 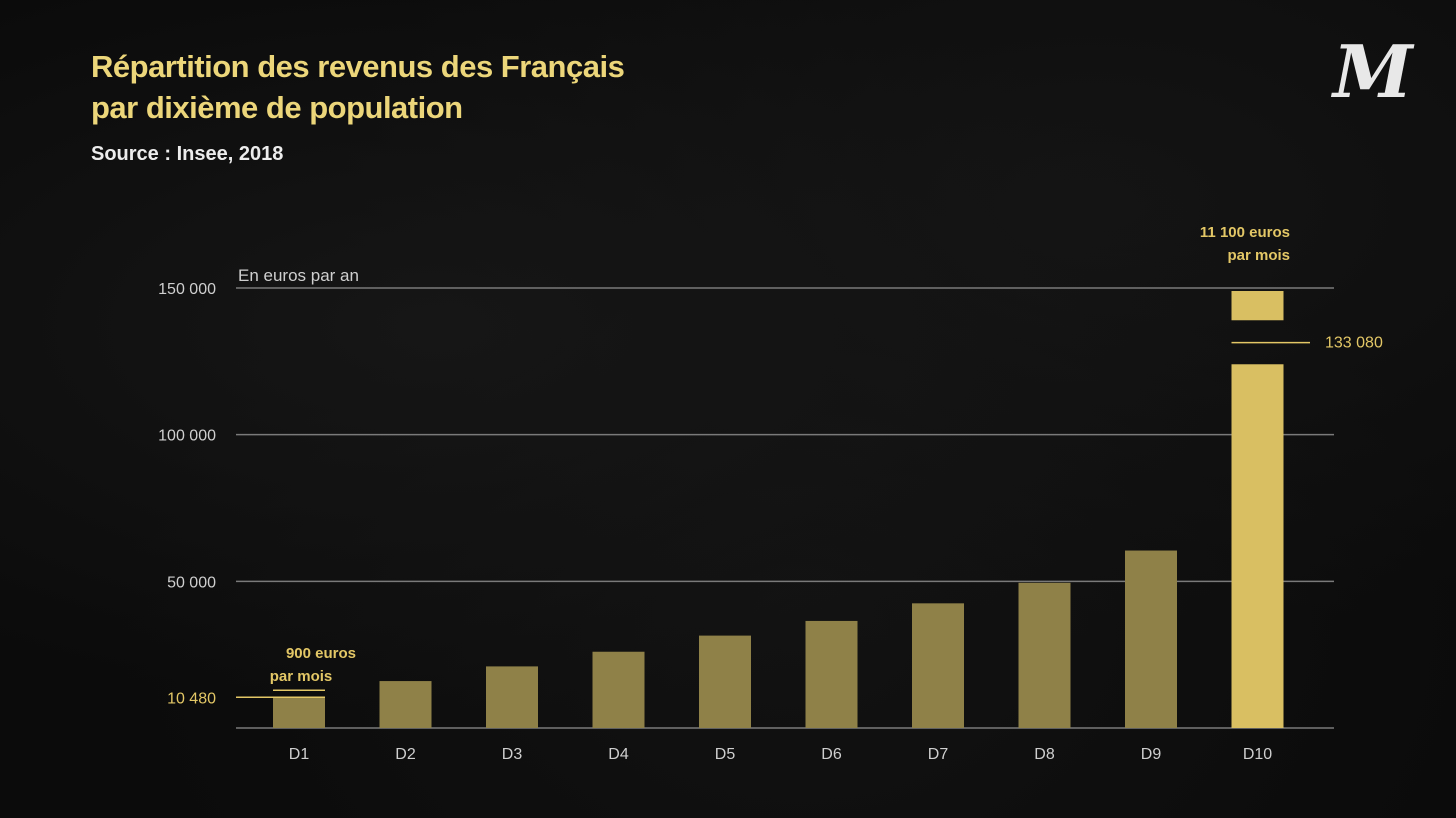 What do you see at coordinates (1044, 754) in the screenshot?
I see `x-tick-label: D8` at bounding box center [1044, 754].